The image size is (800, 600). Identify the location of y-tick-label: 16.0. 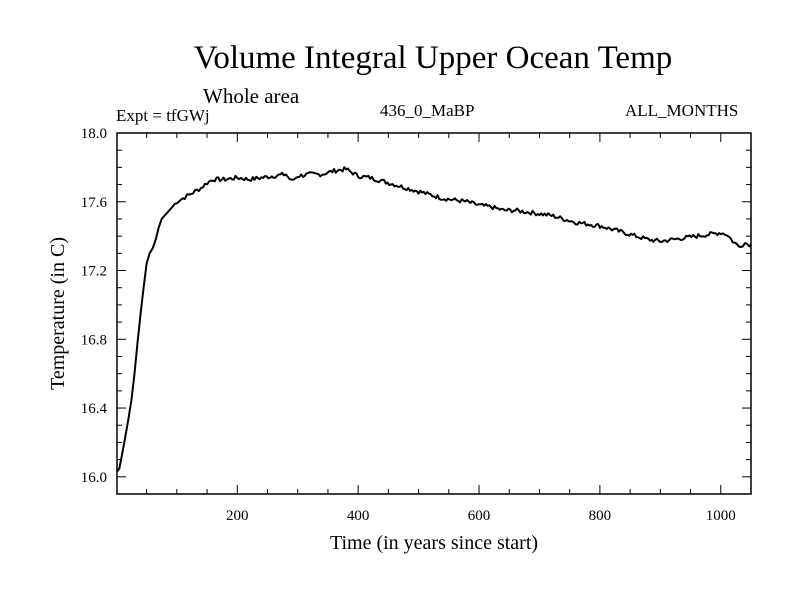
(94, 478).